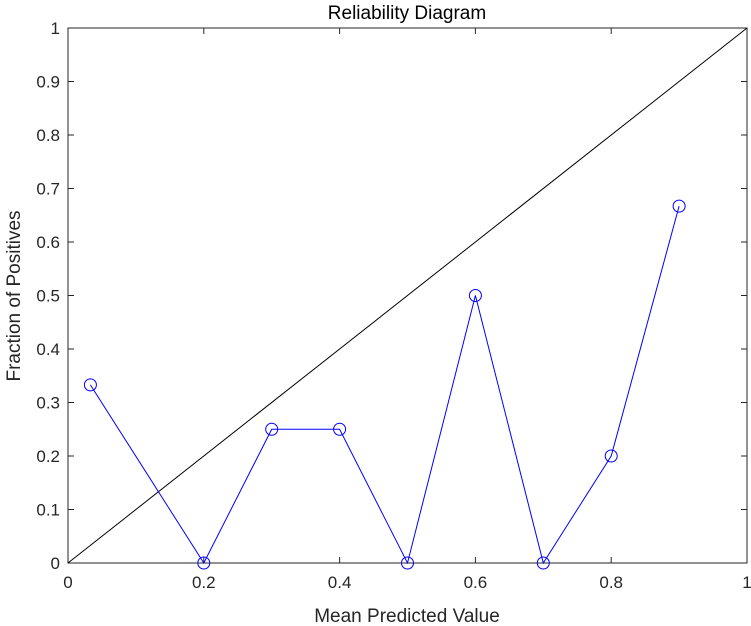 The width and height of the screenshot is (751, 626). I want to click on y-tick-label: 0.4, so click(48, 349).